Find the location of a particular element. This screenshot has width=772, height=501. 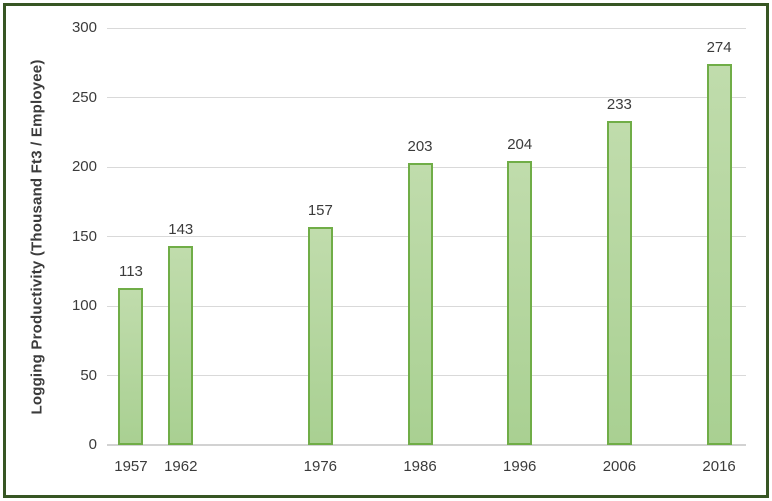

y-tick-label: 50 is located at coordinates (88, 375).